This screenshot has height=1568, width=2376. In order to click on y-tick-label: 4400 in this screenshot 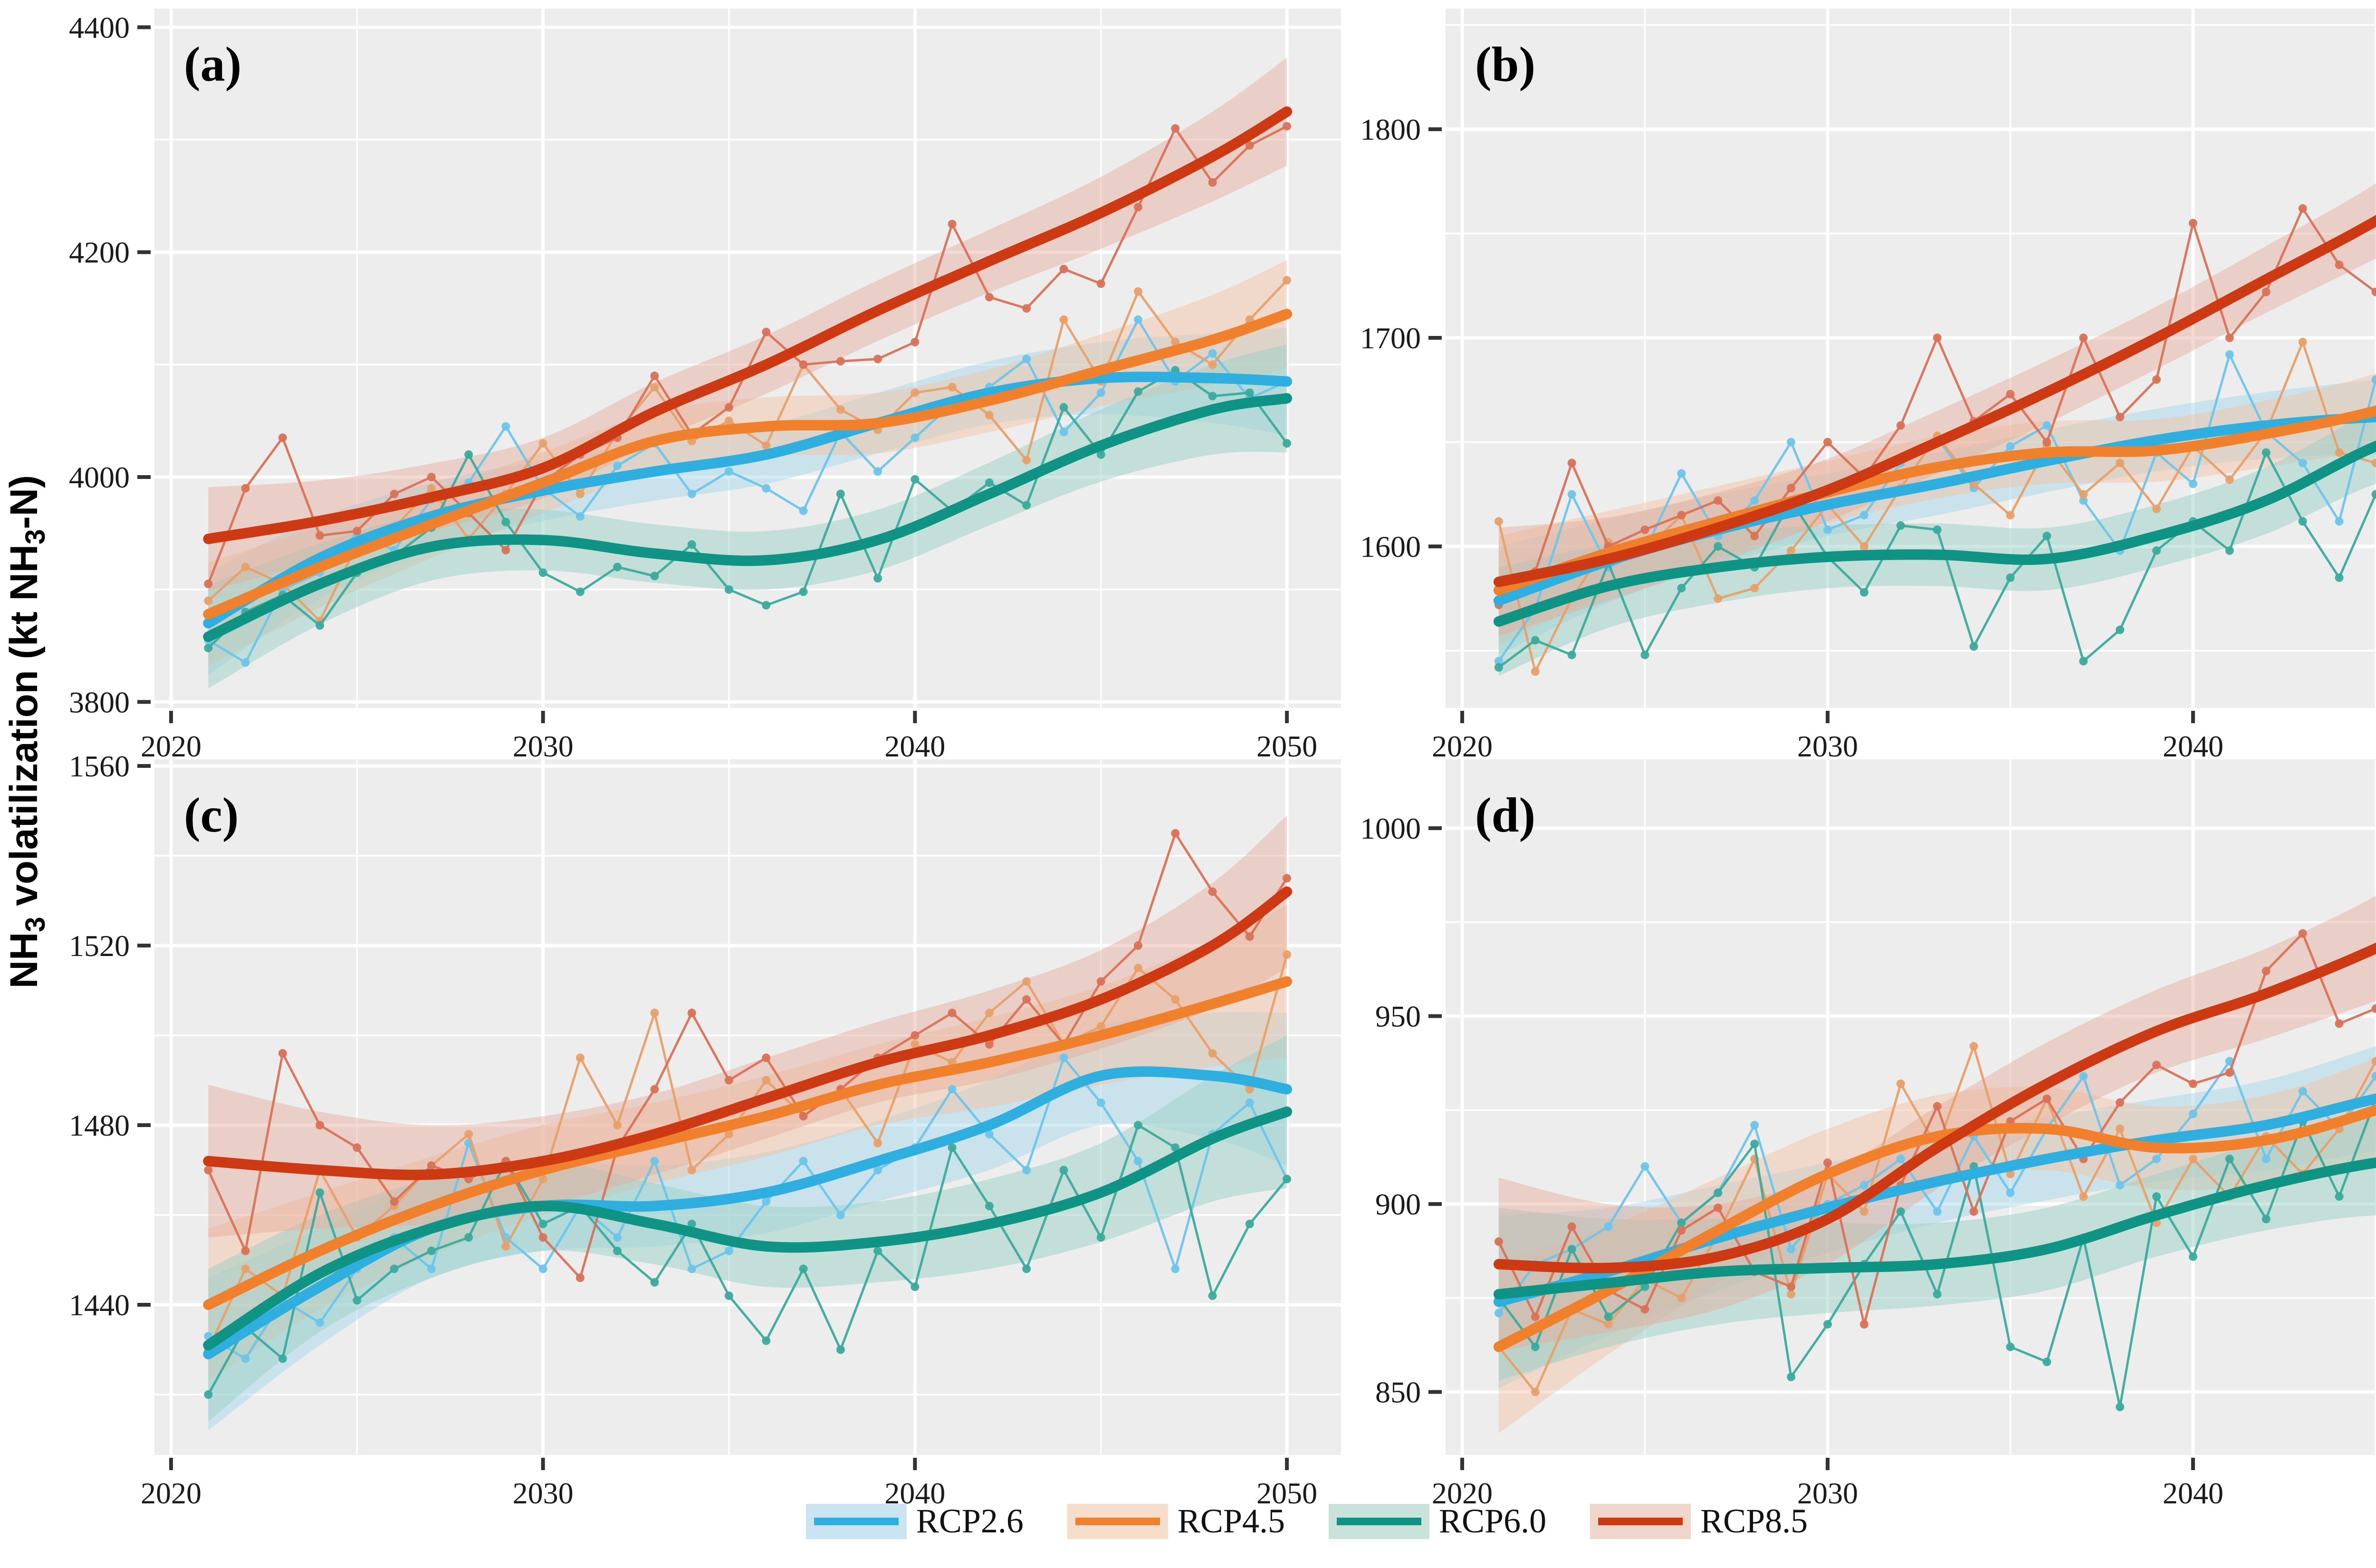, I will do `click(99, 27)`.